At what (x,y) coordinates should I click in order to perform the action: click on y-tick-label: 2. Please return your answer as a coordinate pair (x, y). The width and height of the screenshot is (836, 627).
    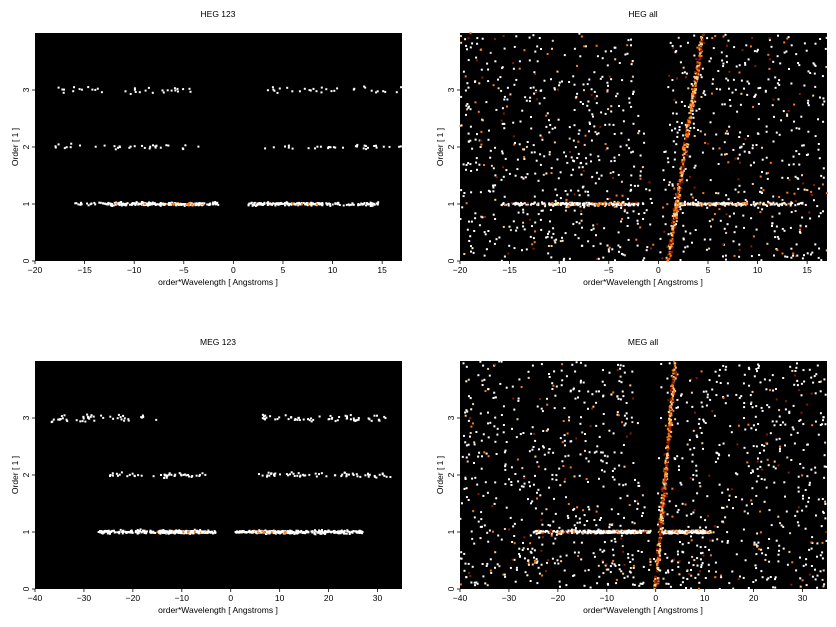
    Looking at the image, I should click on (451, 146).